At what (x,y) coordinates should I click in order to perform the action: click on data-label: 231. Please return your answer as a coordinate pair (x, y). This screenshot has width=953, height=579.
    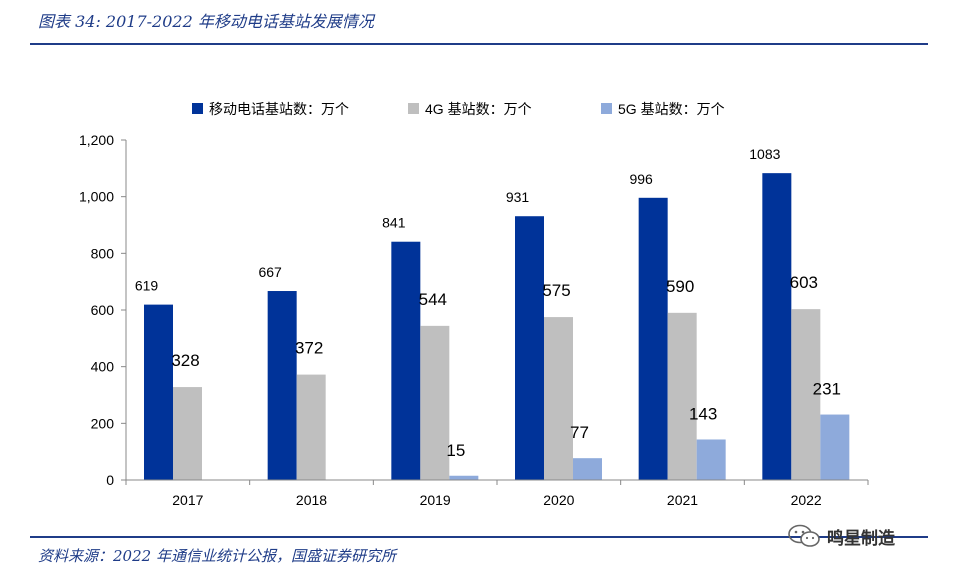
    Looking at the image, I should click on (827, 389).